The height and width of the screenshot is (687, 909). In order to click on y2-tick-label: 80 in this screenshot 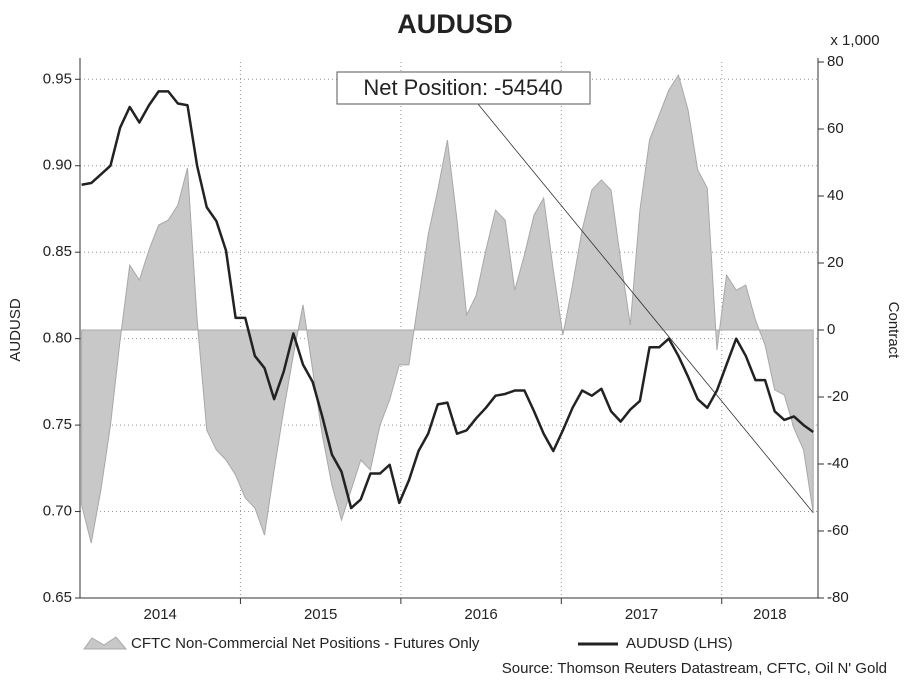, I will do `click(835, 61)`.